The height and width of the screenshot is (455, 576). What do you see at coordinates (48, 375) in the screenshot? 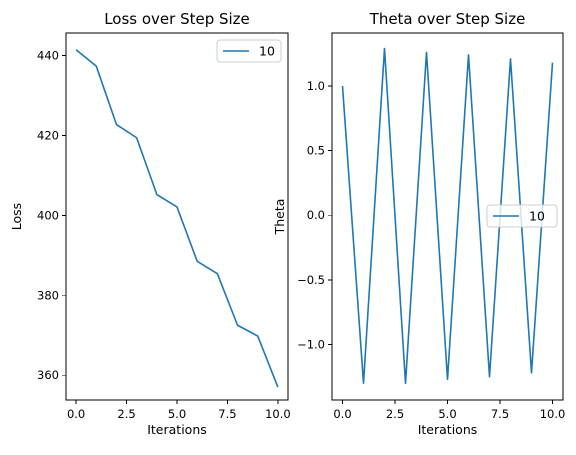
I see `left-y-tick-label: 360` at bounding box center [48, 375].